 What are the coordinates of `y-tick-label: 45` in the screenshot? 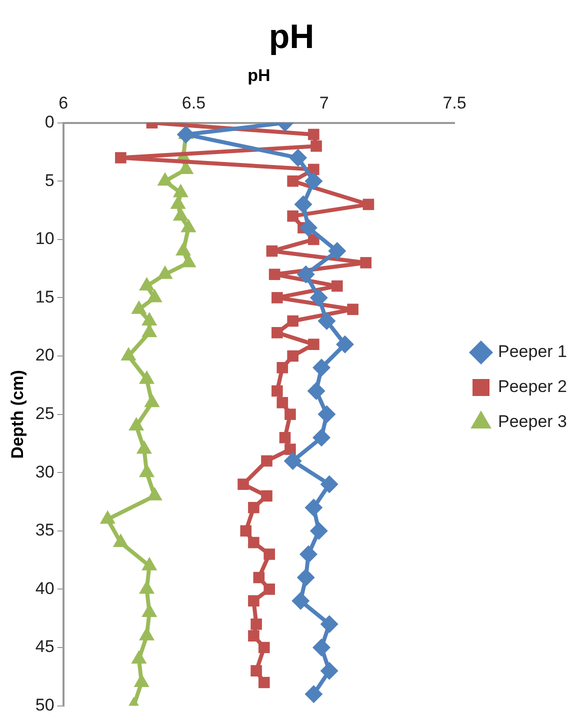 It's located at (44, 646).